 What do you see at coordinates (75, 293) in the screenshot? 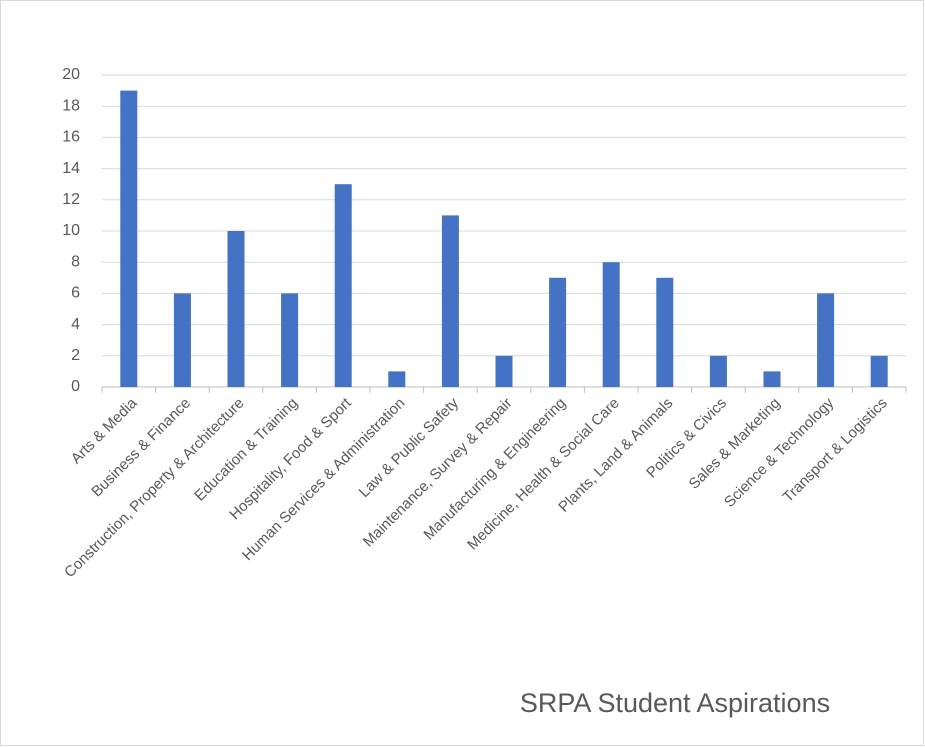
I see `y-tick-label: 6` at bounding box center [75, 293].